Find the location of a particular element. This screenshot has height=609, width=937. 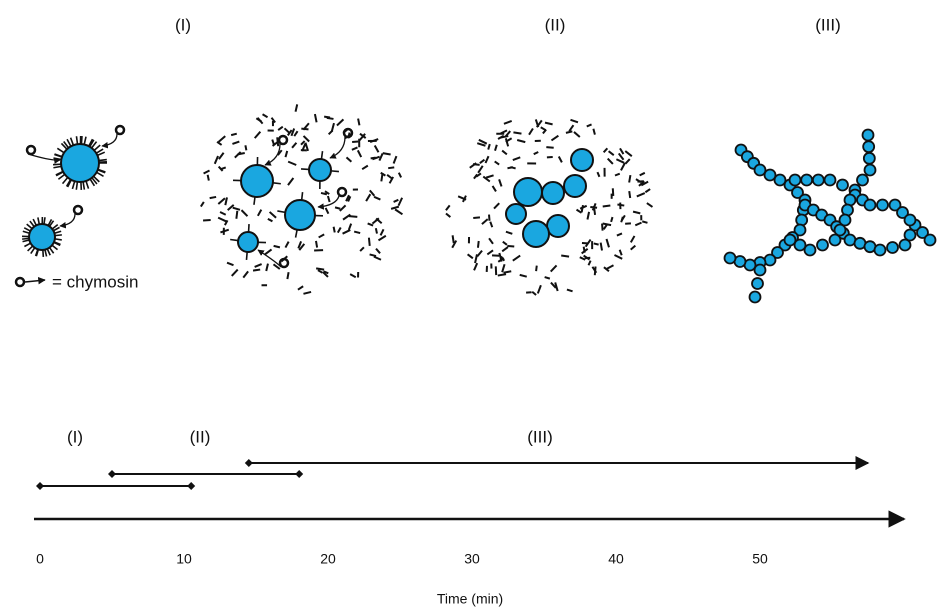

stage-label: (III) is located at coordinates (828, 24).